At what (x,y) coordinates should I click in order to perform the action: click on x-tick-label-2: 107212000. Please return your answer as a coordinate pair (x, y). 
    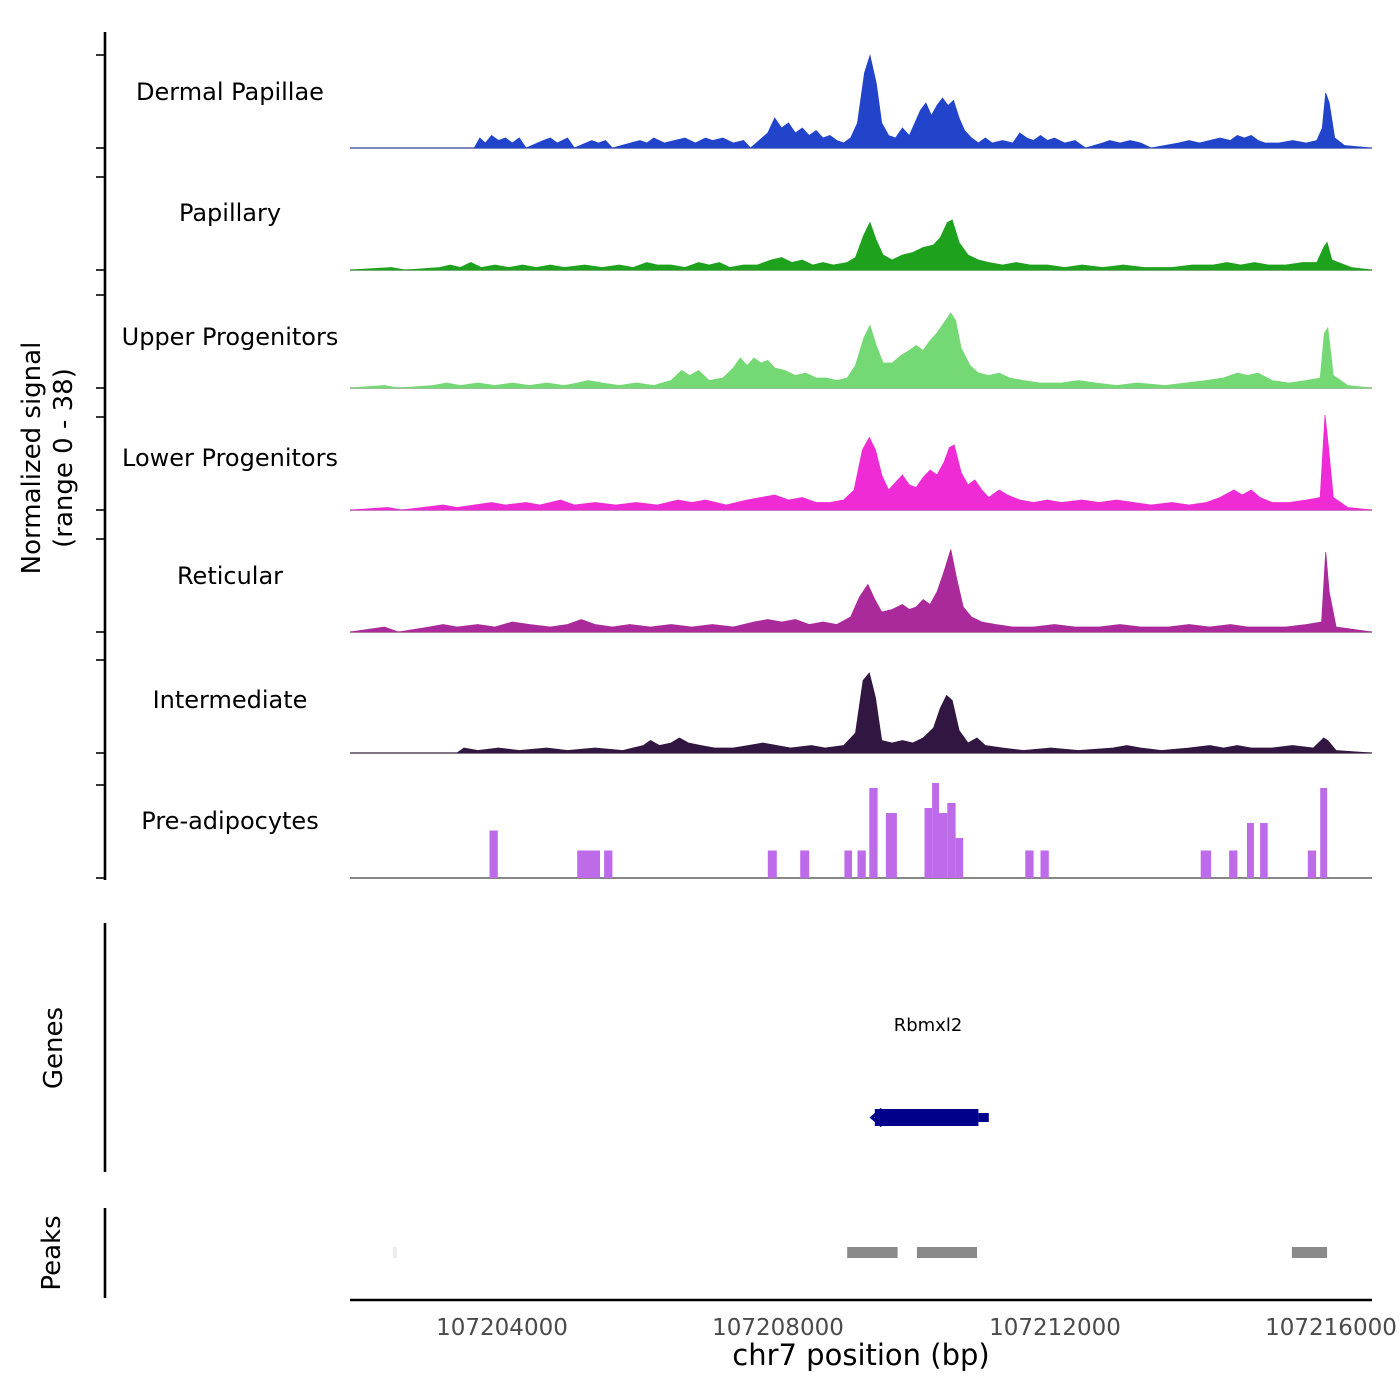
    Looking at the image, I should click on (1055, 1328).